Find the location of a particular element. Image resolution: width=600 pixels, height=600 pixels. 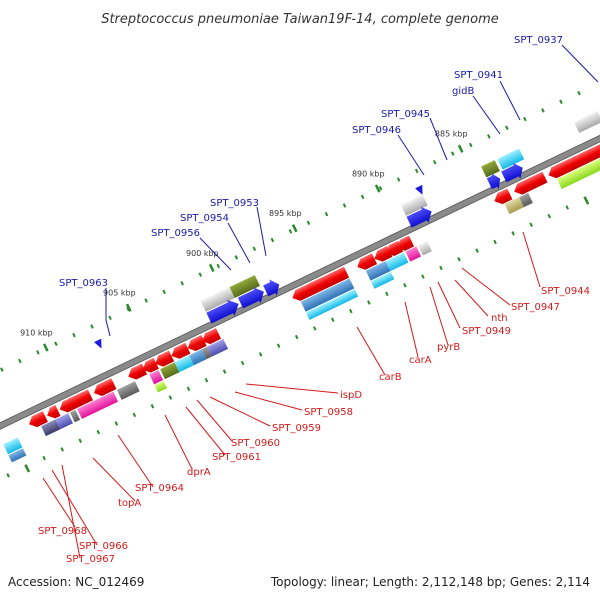

gene-label: SPT_0963 is located at coordinates (83, 283).